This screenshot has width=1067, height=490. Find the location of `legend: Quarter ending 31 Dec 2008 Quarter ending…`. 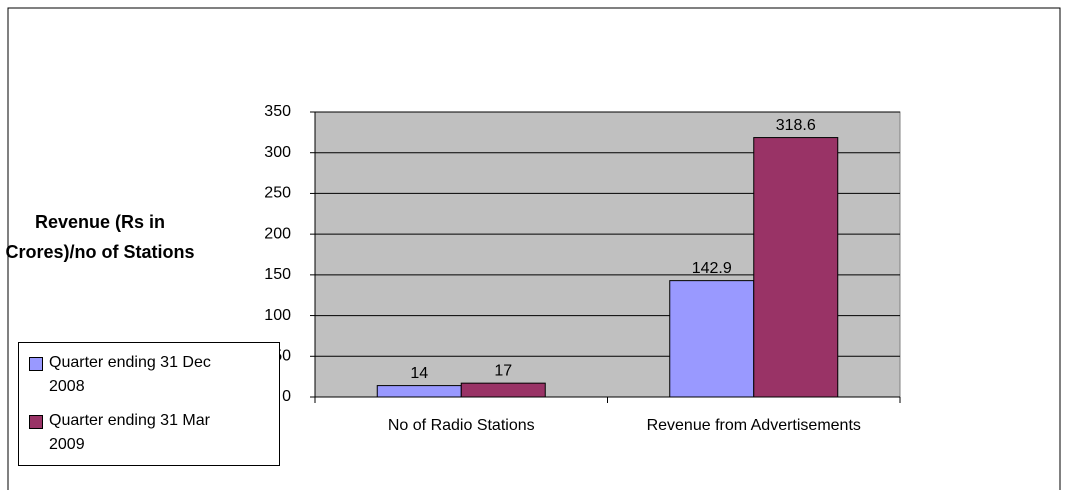

legend: Quarter ending 31 Dec 2008 Quarter ending… is located at coordinates (149, 404).